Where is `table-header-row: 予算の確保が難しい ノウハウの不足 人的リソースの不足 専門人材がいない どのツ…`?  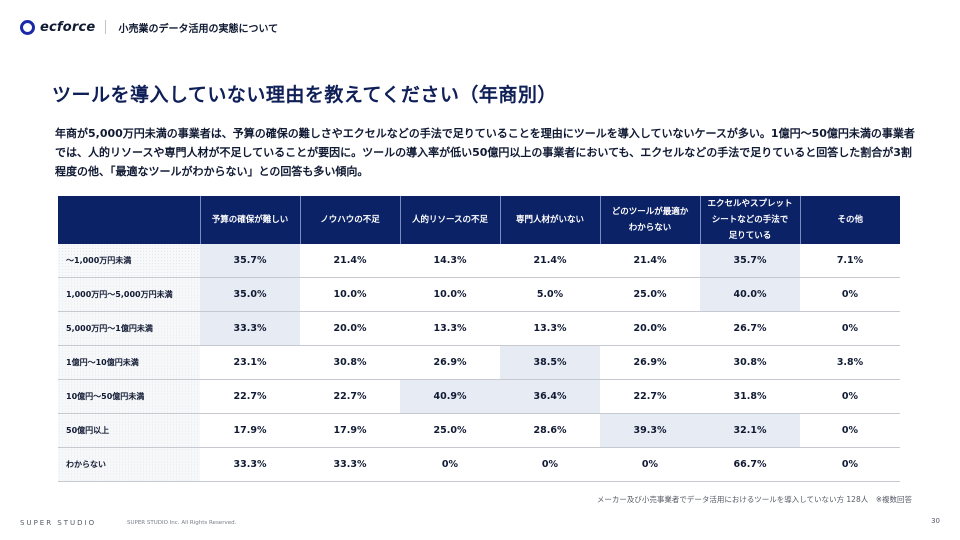 table-header-row: 予算の確保が難しい ノウハウの不足 人的リソースの不足 専門人材がいない どのツ… is located at coordinates (479, 220).